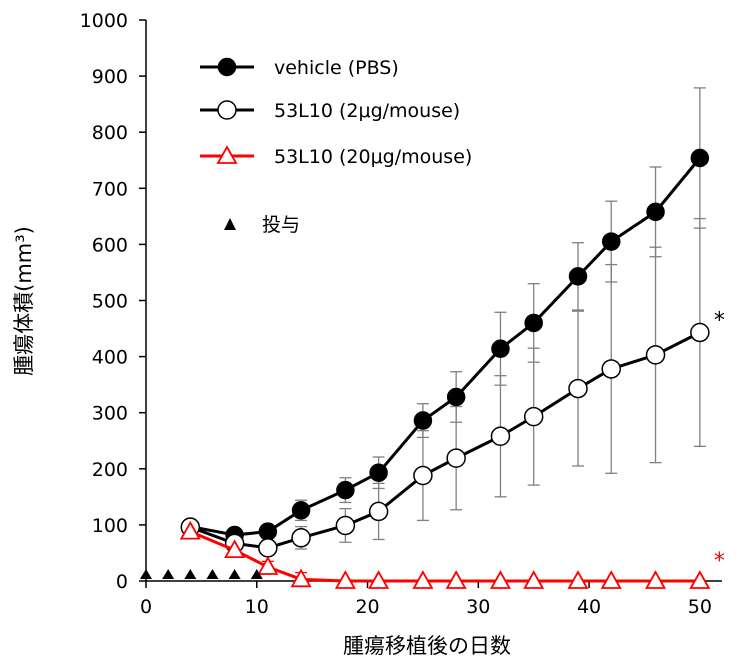  I want to click on y-tick-label: 300, so click(110, 414).